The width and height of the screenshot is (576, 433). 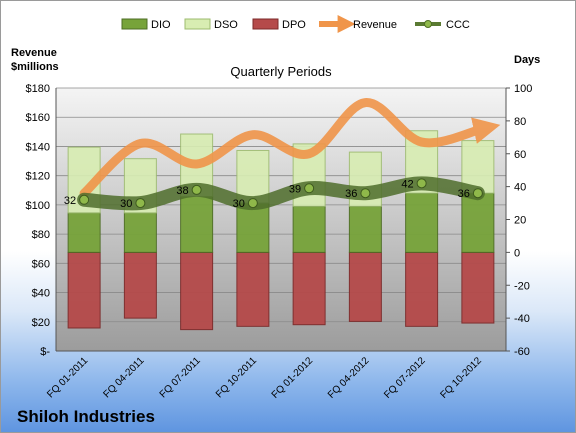 What do you see at coordinates (522, 319) in the screenshot?
I see `right-tick-label: -40` at bounding box center [522, 319].